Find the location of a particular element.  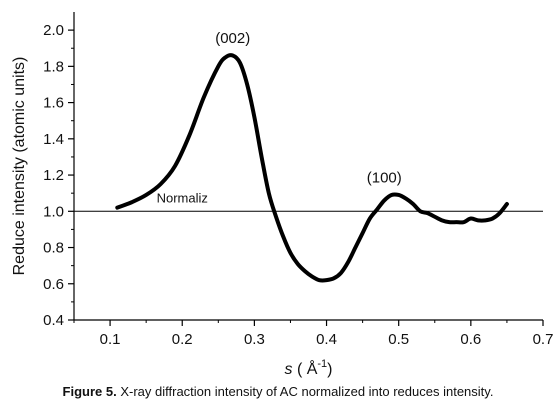

annotations-group: (002) (100) is located at coordinates (308, 108).